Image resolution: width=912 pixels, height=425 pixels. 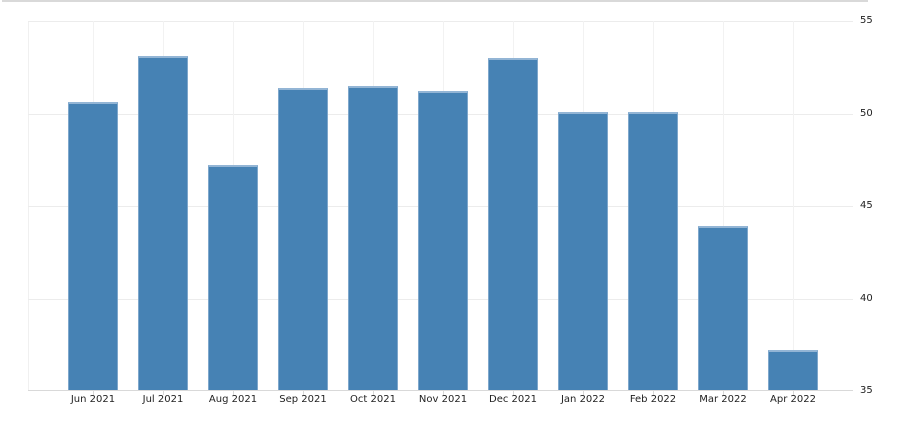 What do you see at coordinates (866, 113) in the screenshot?
I see `y-axis-label-50: 50` at bounding box center [866, 113].